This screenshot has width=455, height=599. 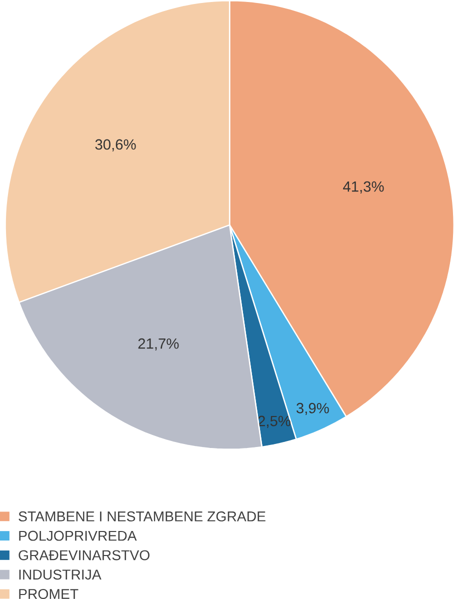 What do you see at coordinates (78, 535) in the screenshot?
I see `legend-label: POLJOPRIVREDA` at bounding box center [78, 535].